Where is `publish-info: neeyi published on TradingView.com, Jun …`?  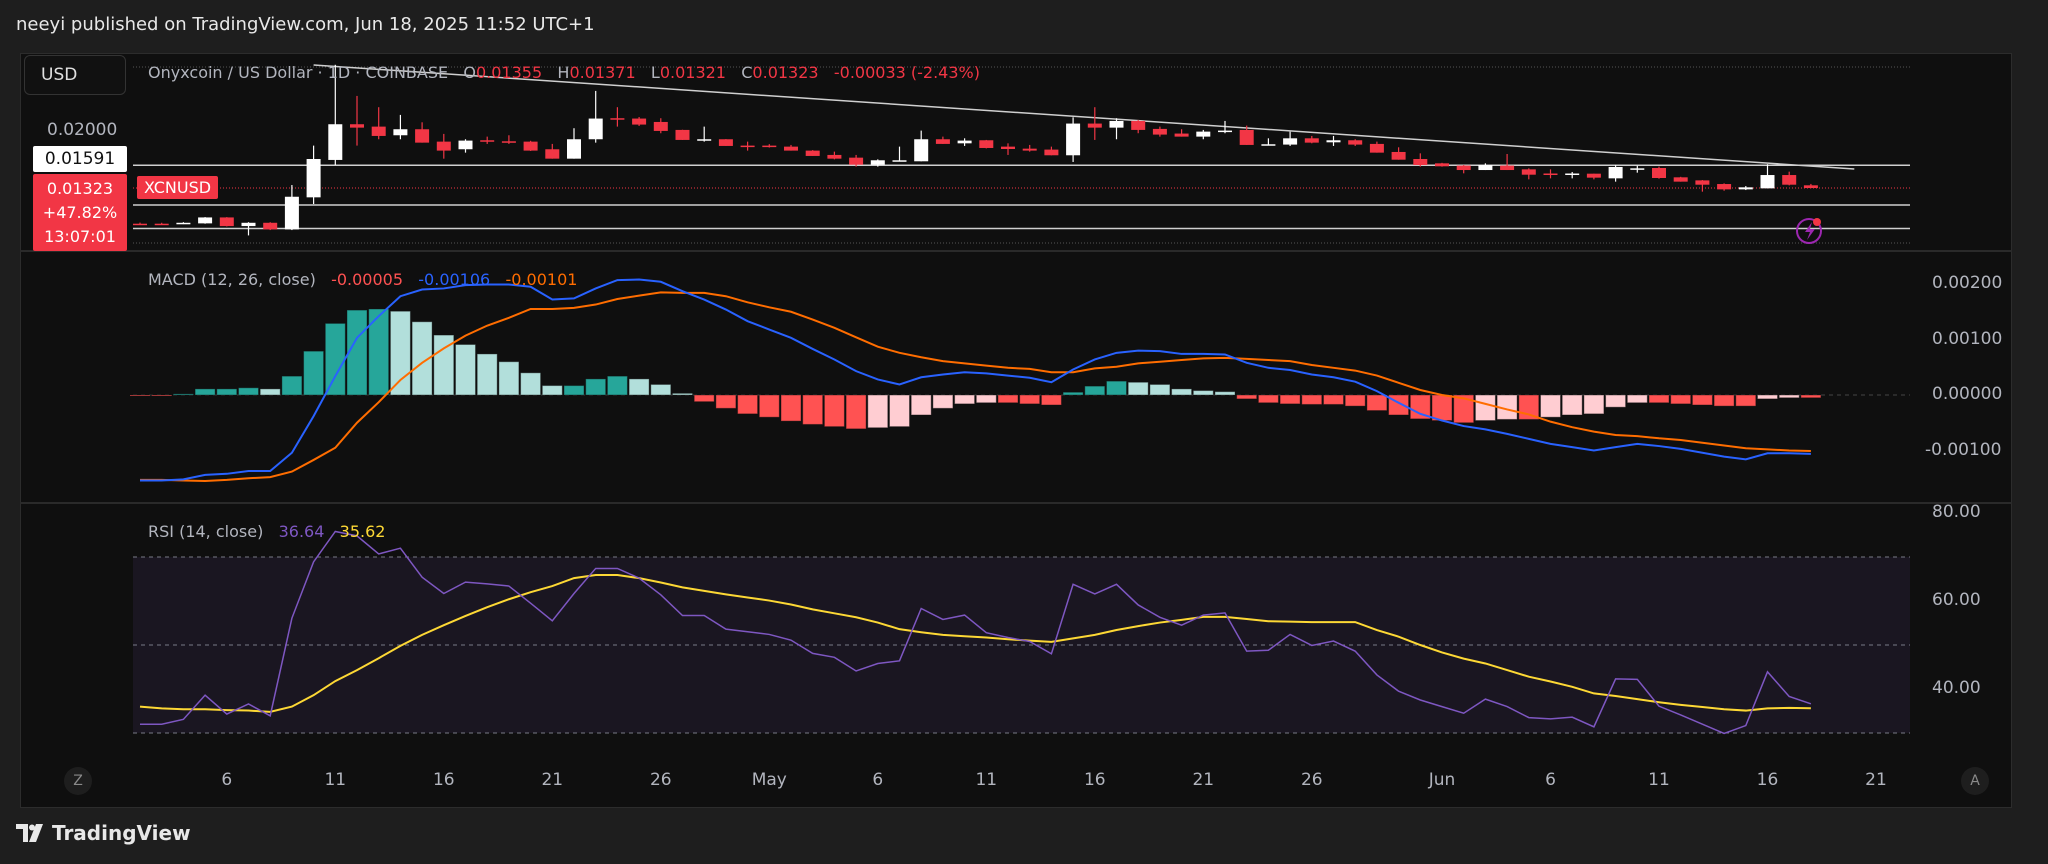
publish-info: neeyi published on TradingView.com, Jun … is located at coordinates (305, 24).